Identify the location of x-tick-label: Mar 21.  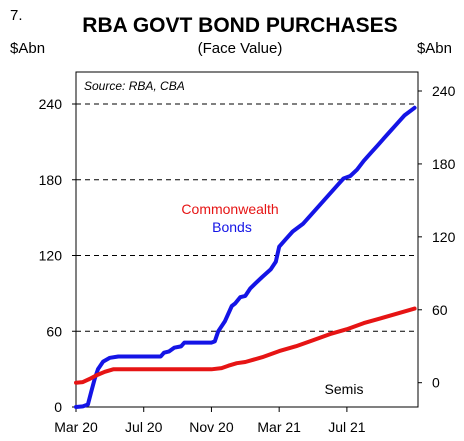
(279, 427).